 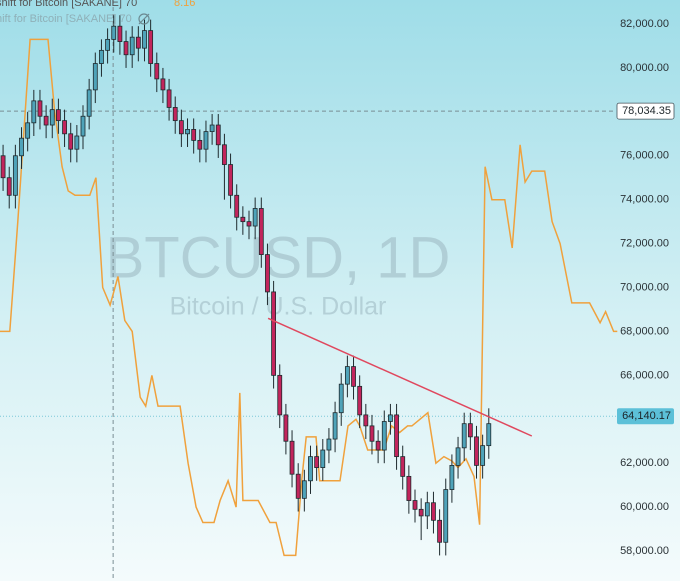 What do you see at coordinates (66, 19) in the screenshot?
I see `indicator-legend-faded: hift for Bitcoin [SAKANE] 70` at bounding box center [66, 19].